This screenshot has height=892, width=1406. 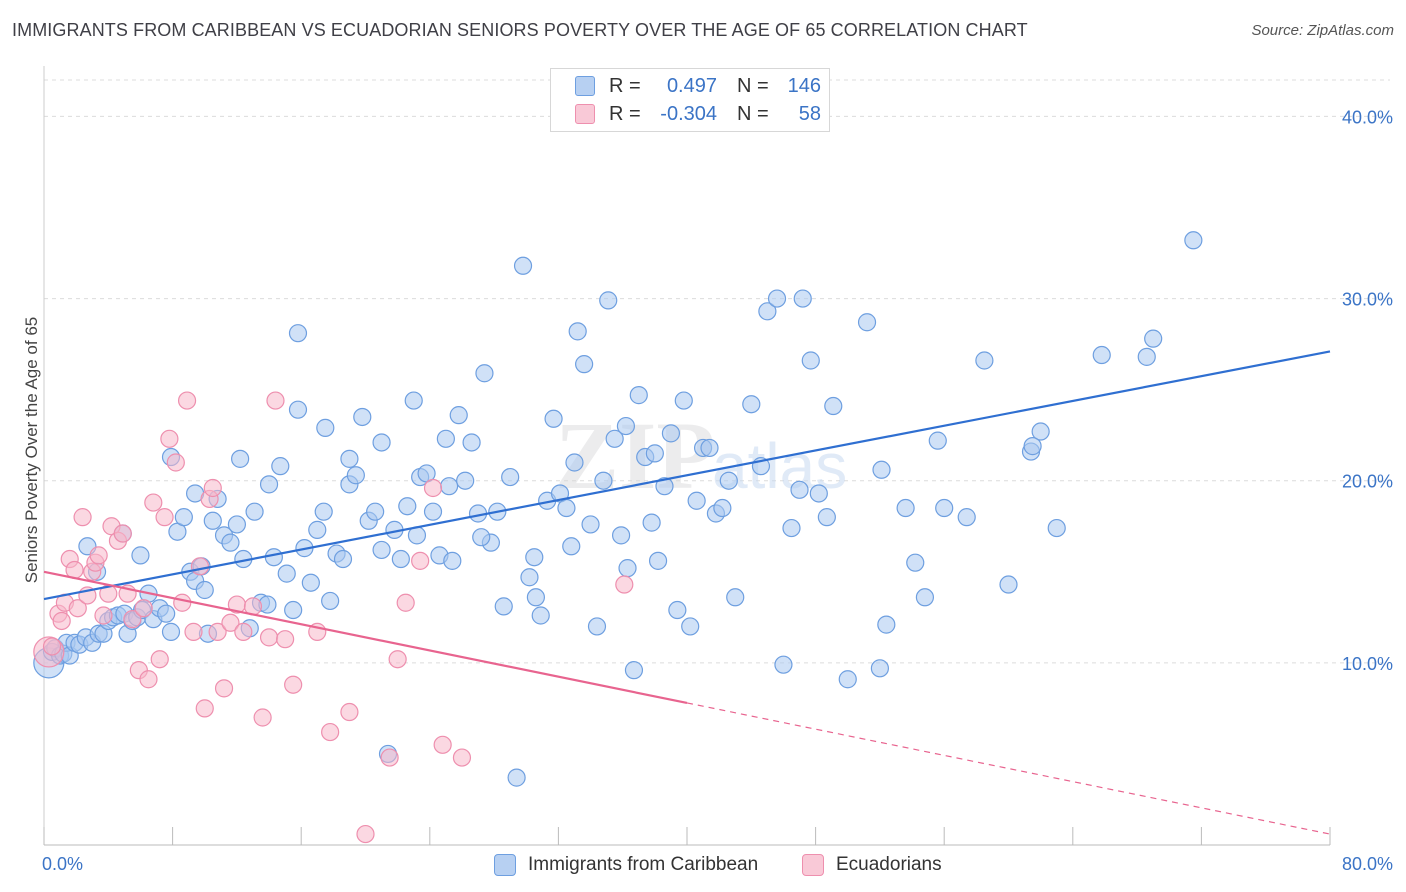 I want to click on bottom-legend-swatch-pink, so click(x=813, y=865).